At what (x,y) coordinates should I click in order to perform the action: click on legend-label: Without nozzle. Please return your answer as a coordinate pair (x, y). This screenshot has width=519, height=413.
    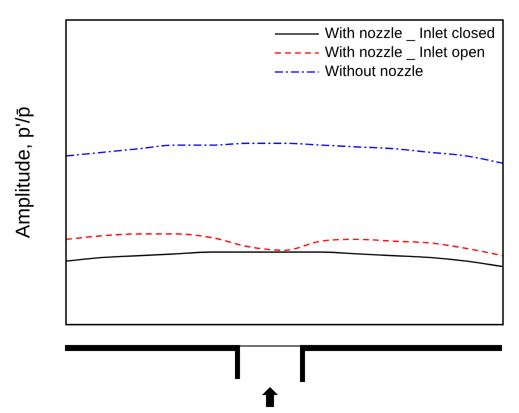
    Looking at the image, I should click on (374, 71).